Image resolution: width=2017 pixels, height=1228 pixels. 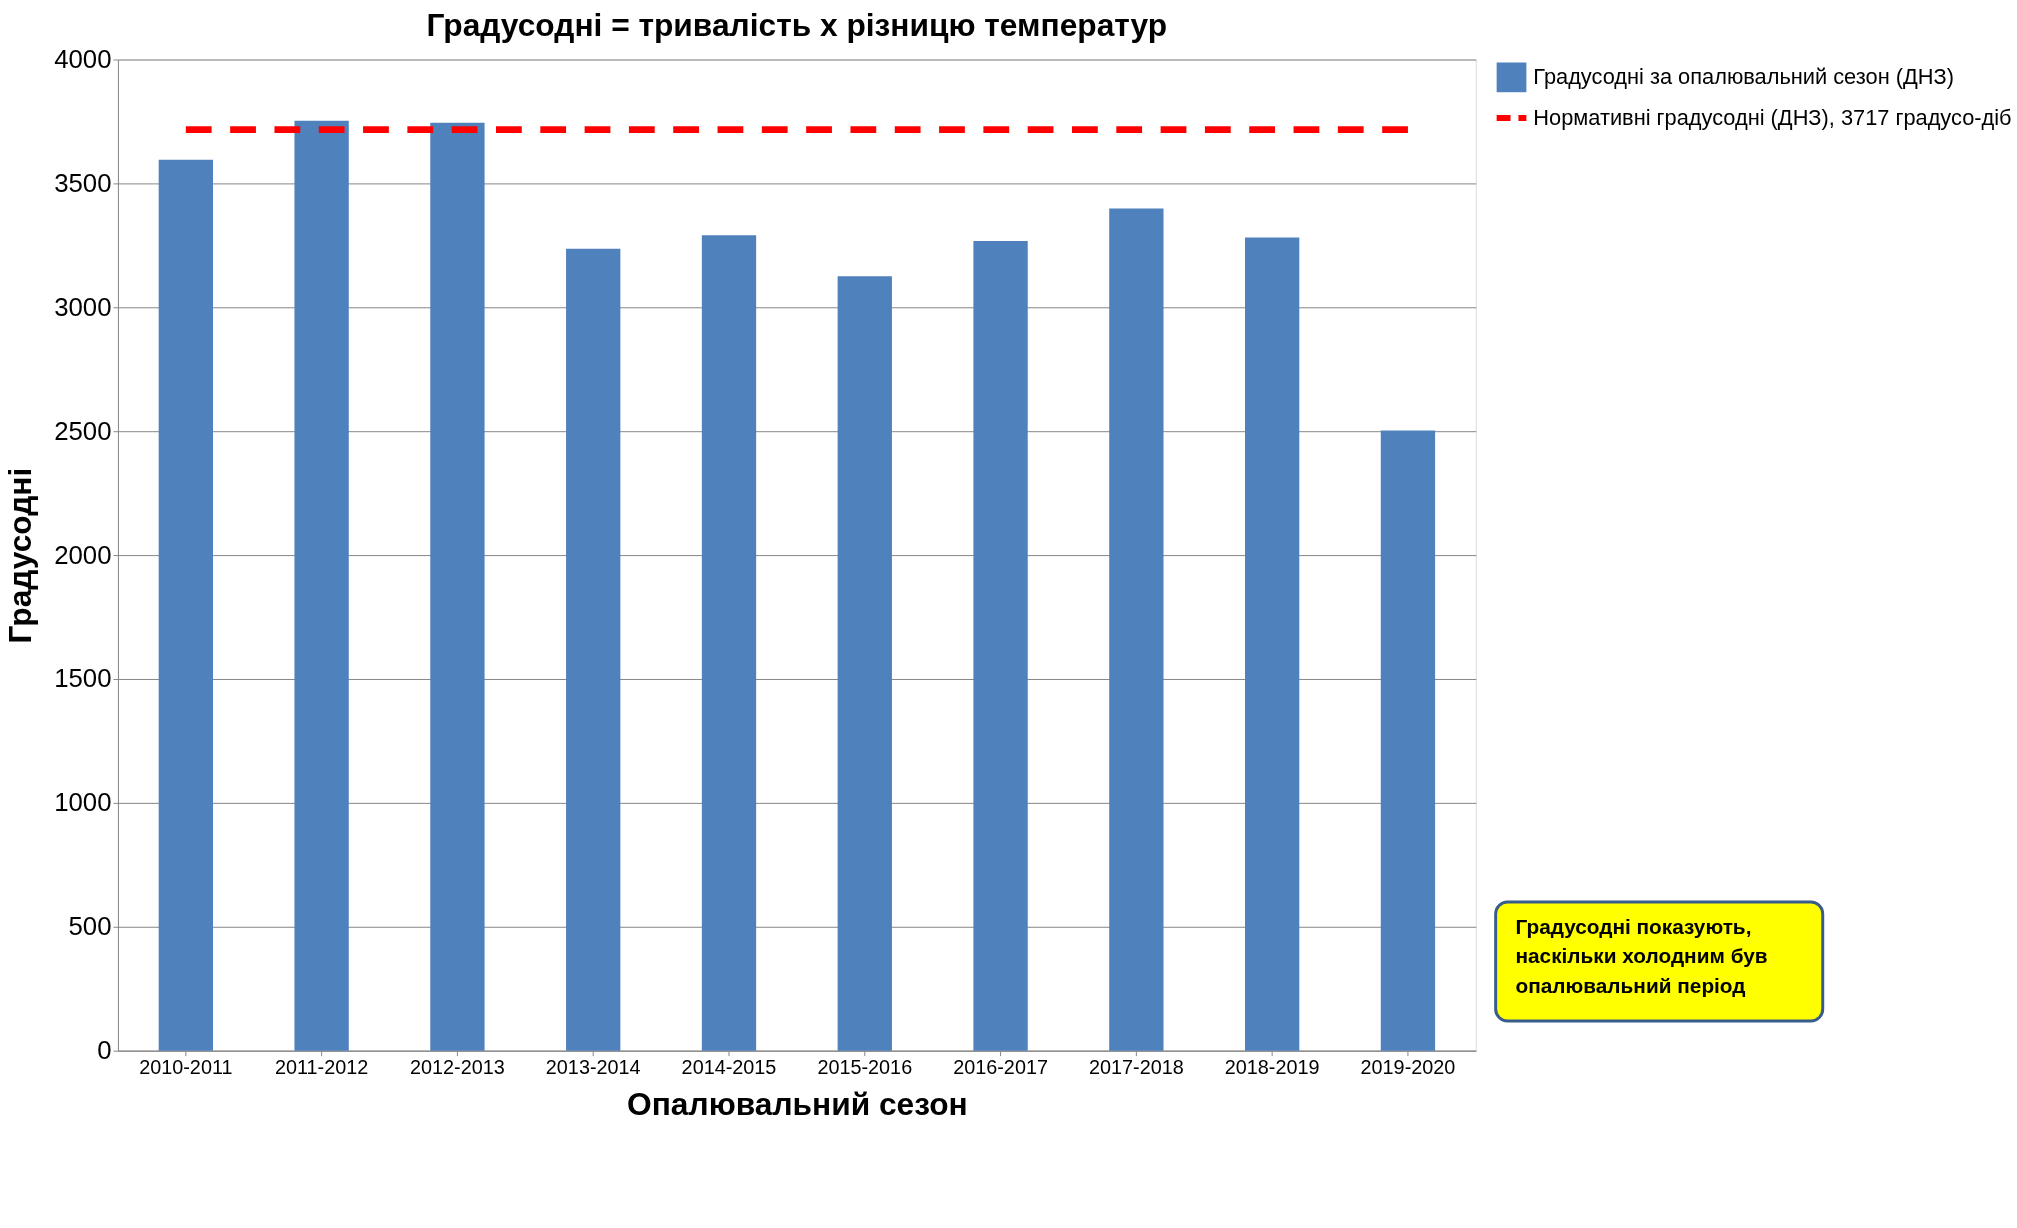 I want to click on x-tick-label: 2019-2020, so click(x=1408, y=1066).